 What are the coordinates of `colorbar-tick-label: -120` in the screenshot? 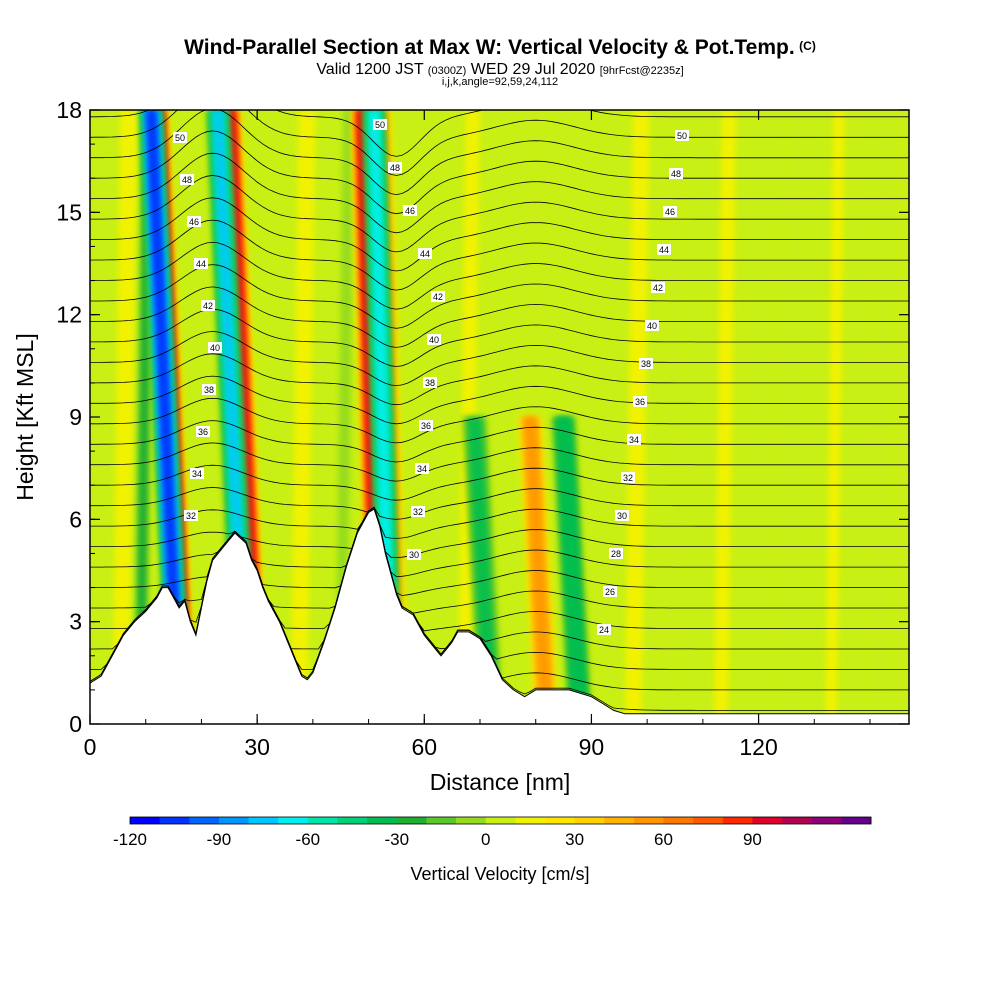 It's located at (130, 839).